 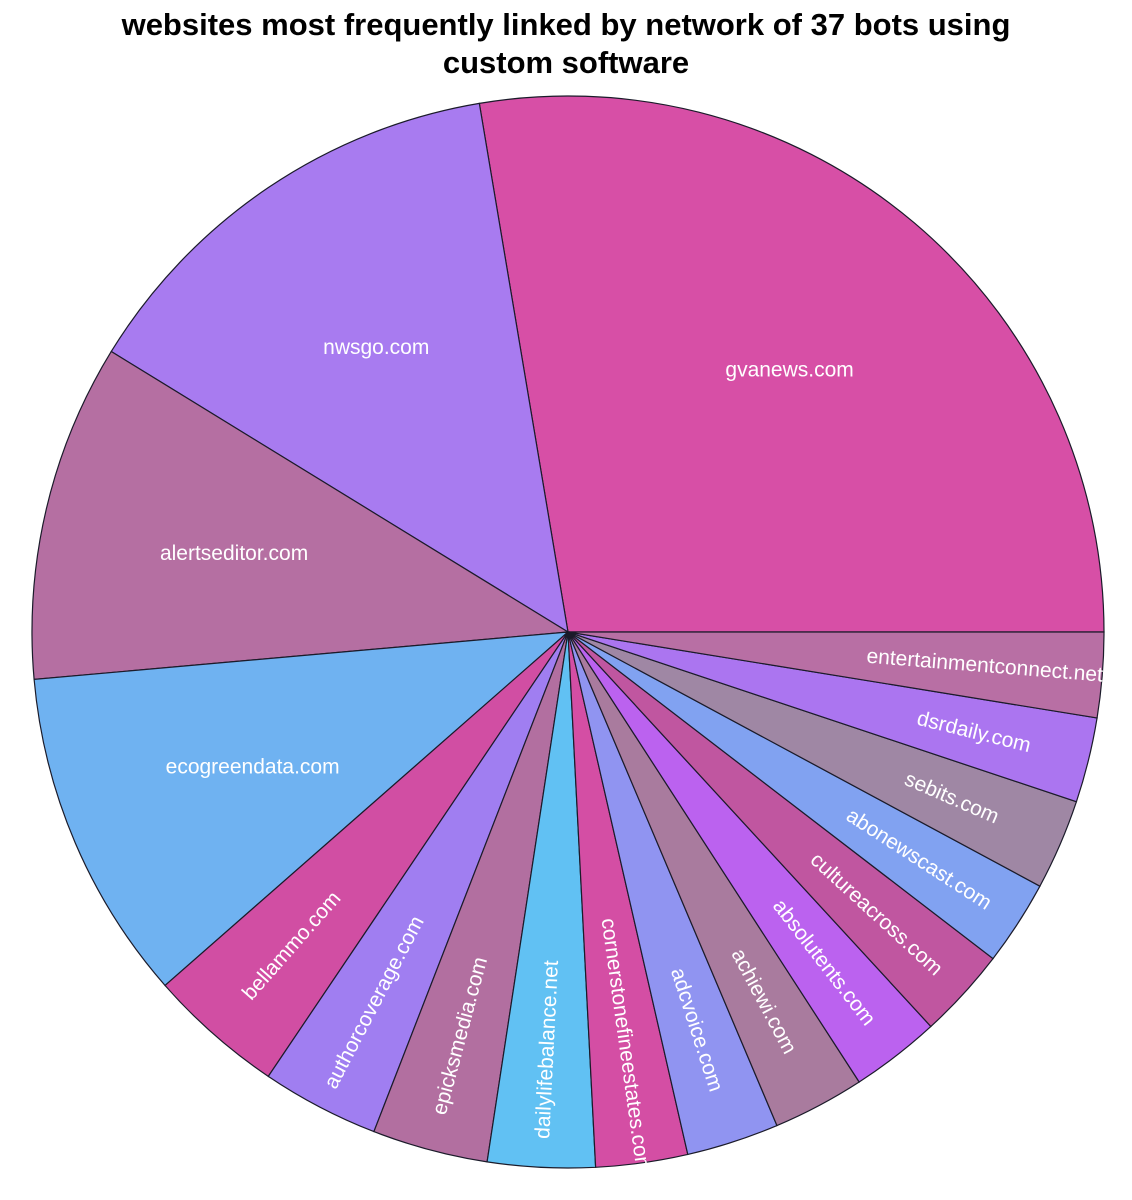 What do you see at coordinates (300, 515) in the screenshot?
I see `pie-slice-alertseditor-com` at bounding box center [300, 515].